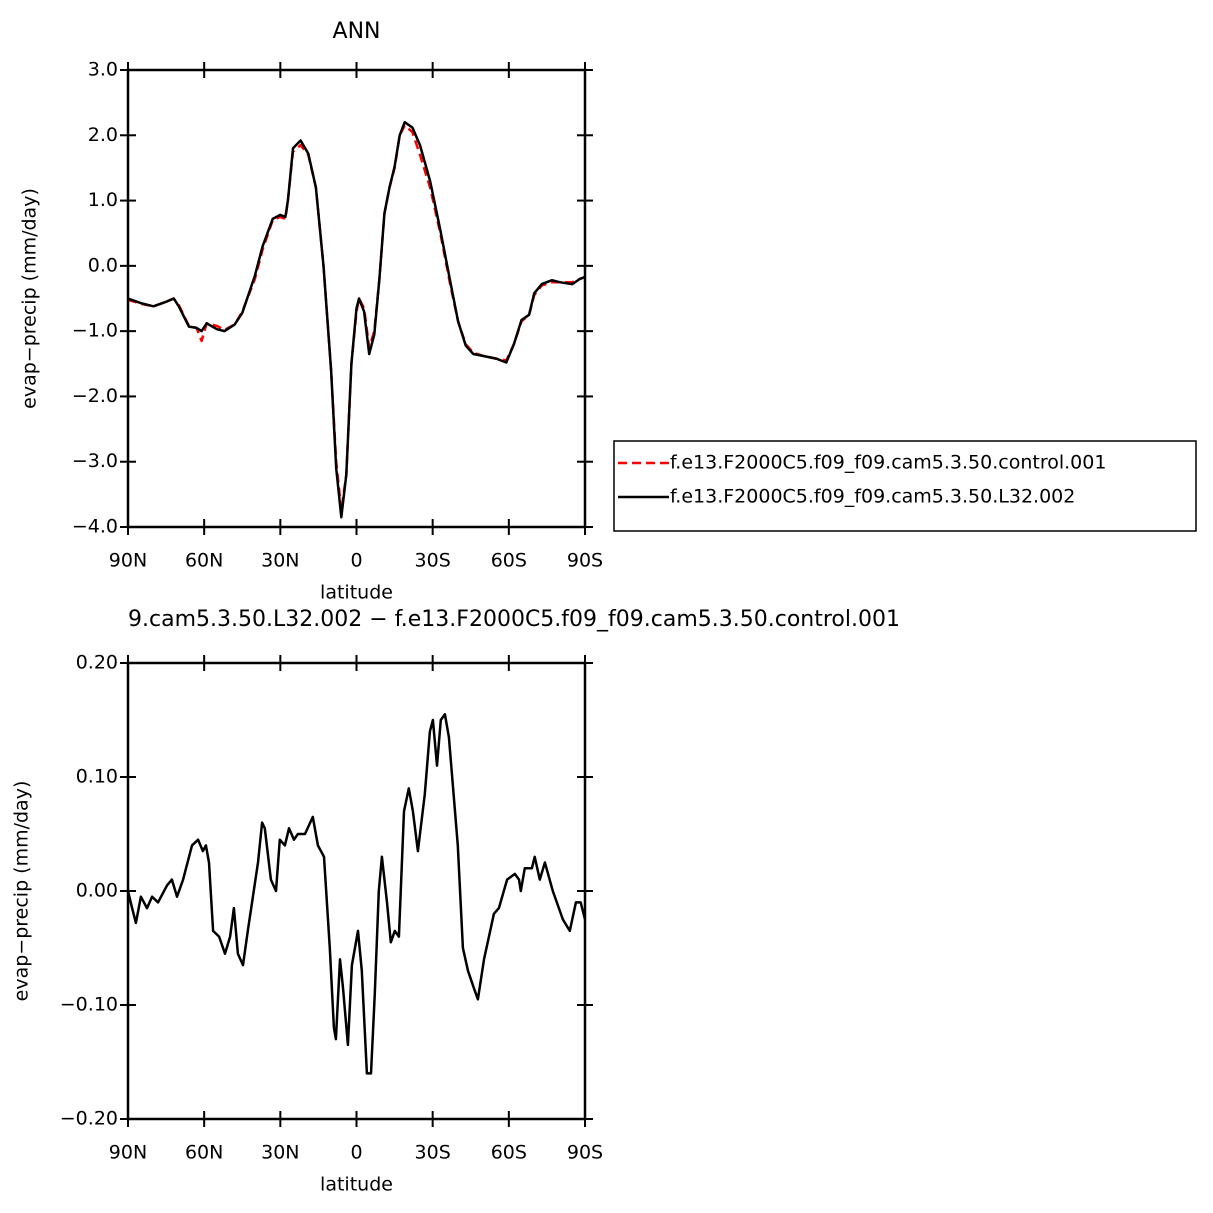  I want to click on y-tick-label: 0.20, so click(97, 663).